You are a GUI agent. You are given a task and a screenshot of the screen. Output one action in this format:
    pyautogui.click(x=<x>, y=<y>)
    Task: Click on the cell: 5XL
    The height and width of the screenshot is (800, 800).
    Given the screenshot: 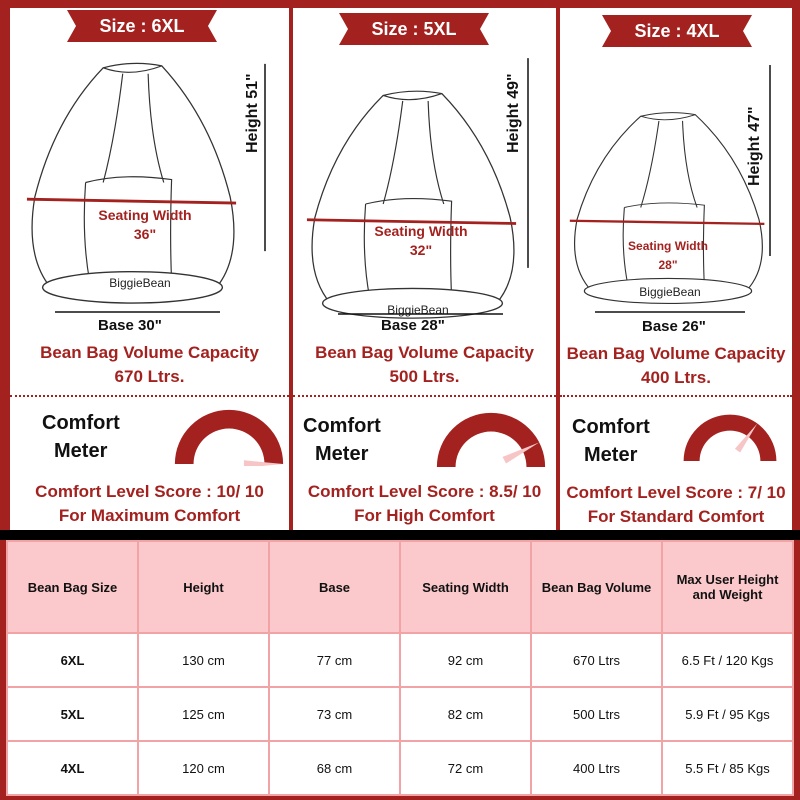 What is the action you would take?
    pyautogui.click(x=72, y=714)
    